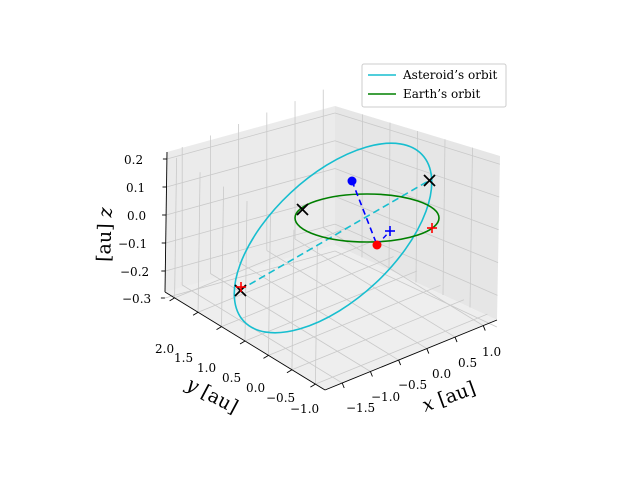 The image size is (640, 480). I want to click on x-tick-label: 0.0, so click(441, 374).